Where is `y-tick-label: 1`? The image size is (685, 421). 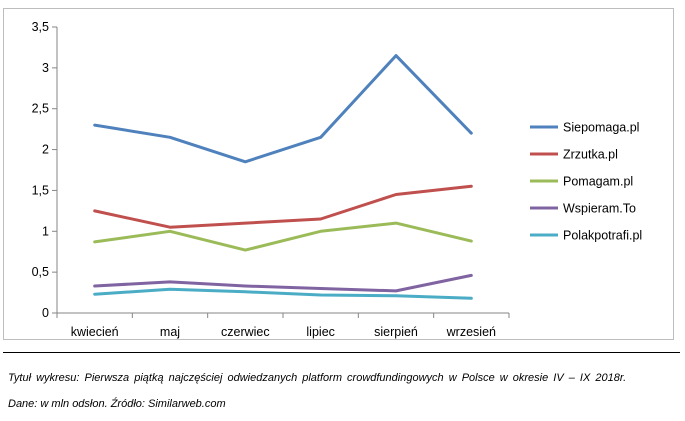
y-tick-label: 1 is located at coordinates (45, 231).